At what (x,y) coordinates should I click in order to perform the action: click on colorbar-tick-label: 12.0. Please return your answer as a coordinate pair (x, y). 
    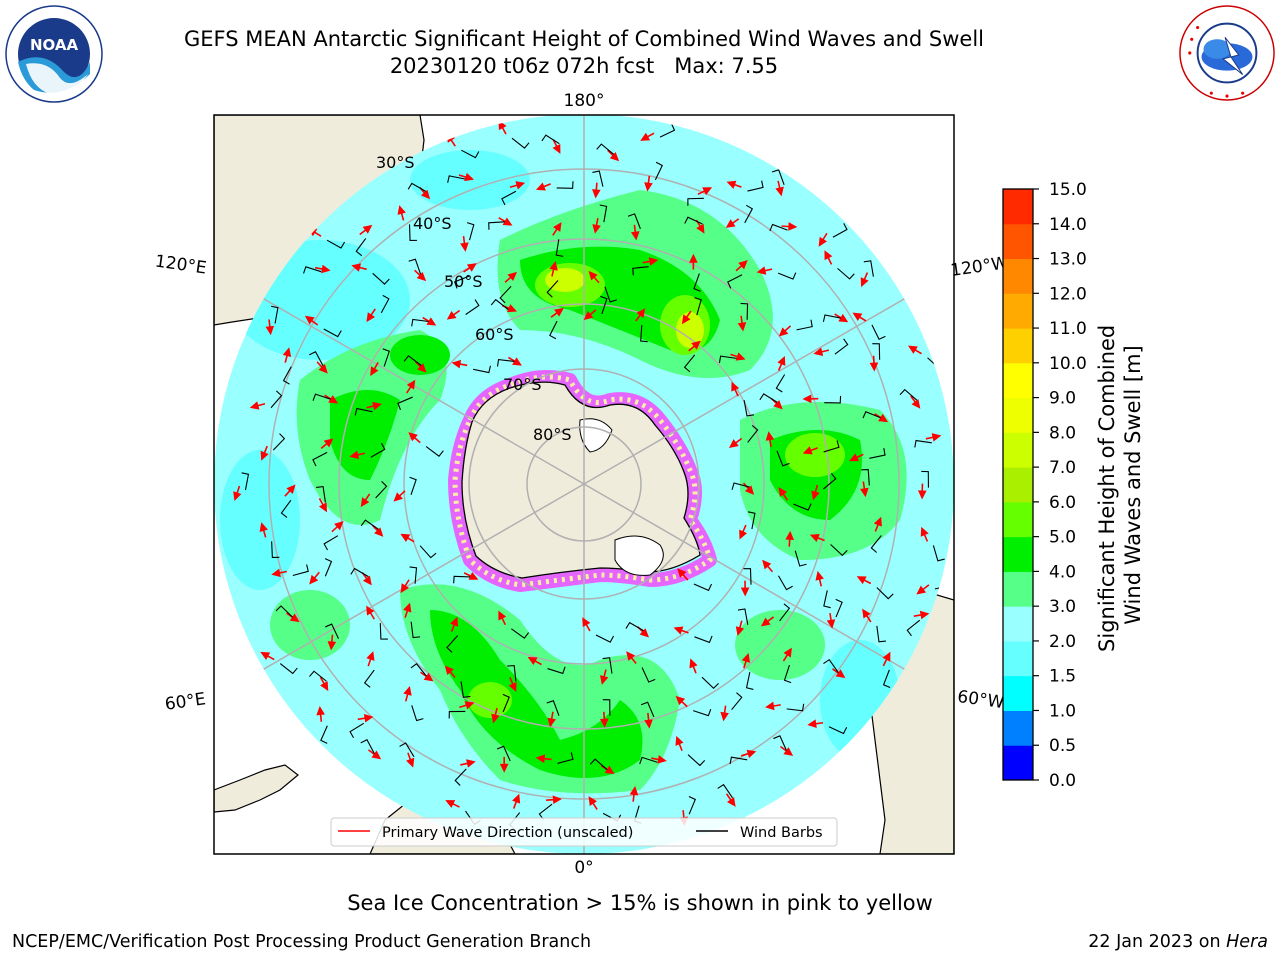
    Looking at the image, I should click on (1068, 294).